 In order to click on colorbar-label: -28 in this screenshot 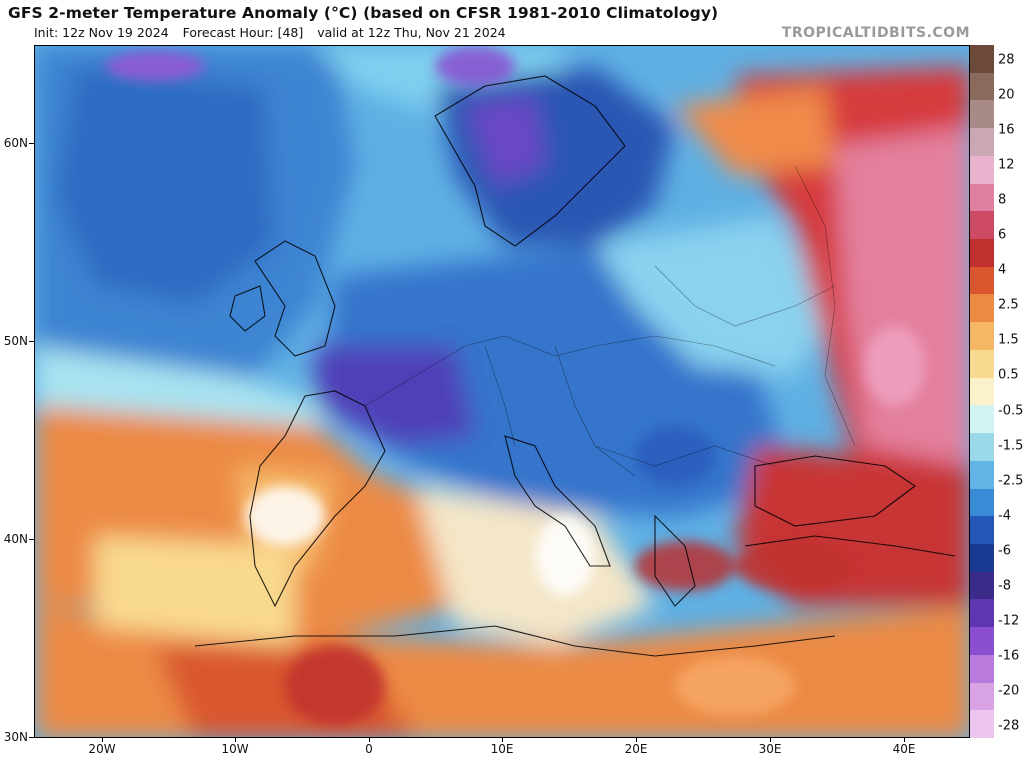, I will do `click(1009, 726)`.